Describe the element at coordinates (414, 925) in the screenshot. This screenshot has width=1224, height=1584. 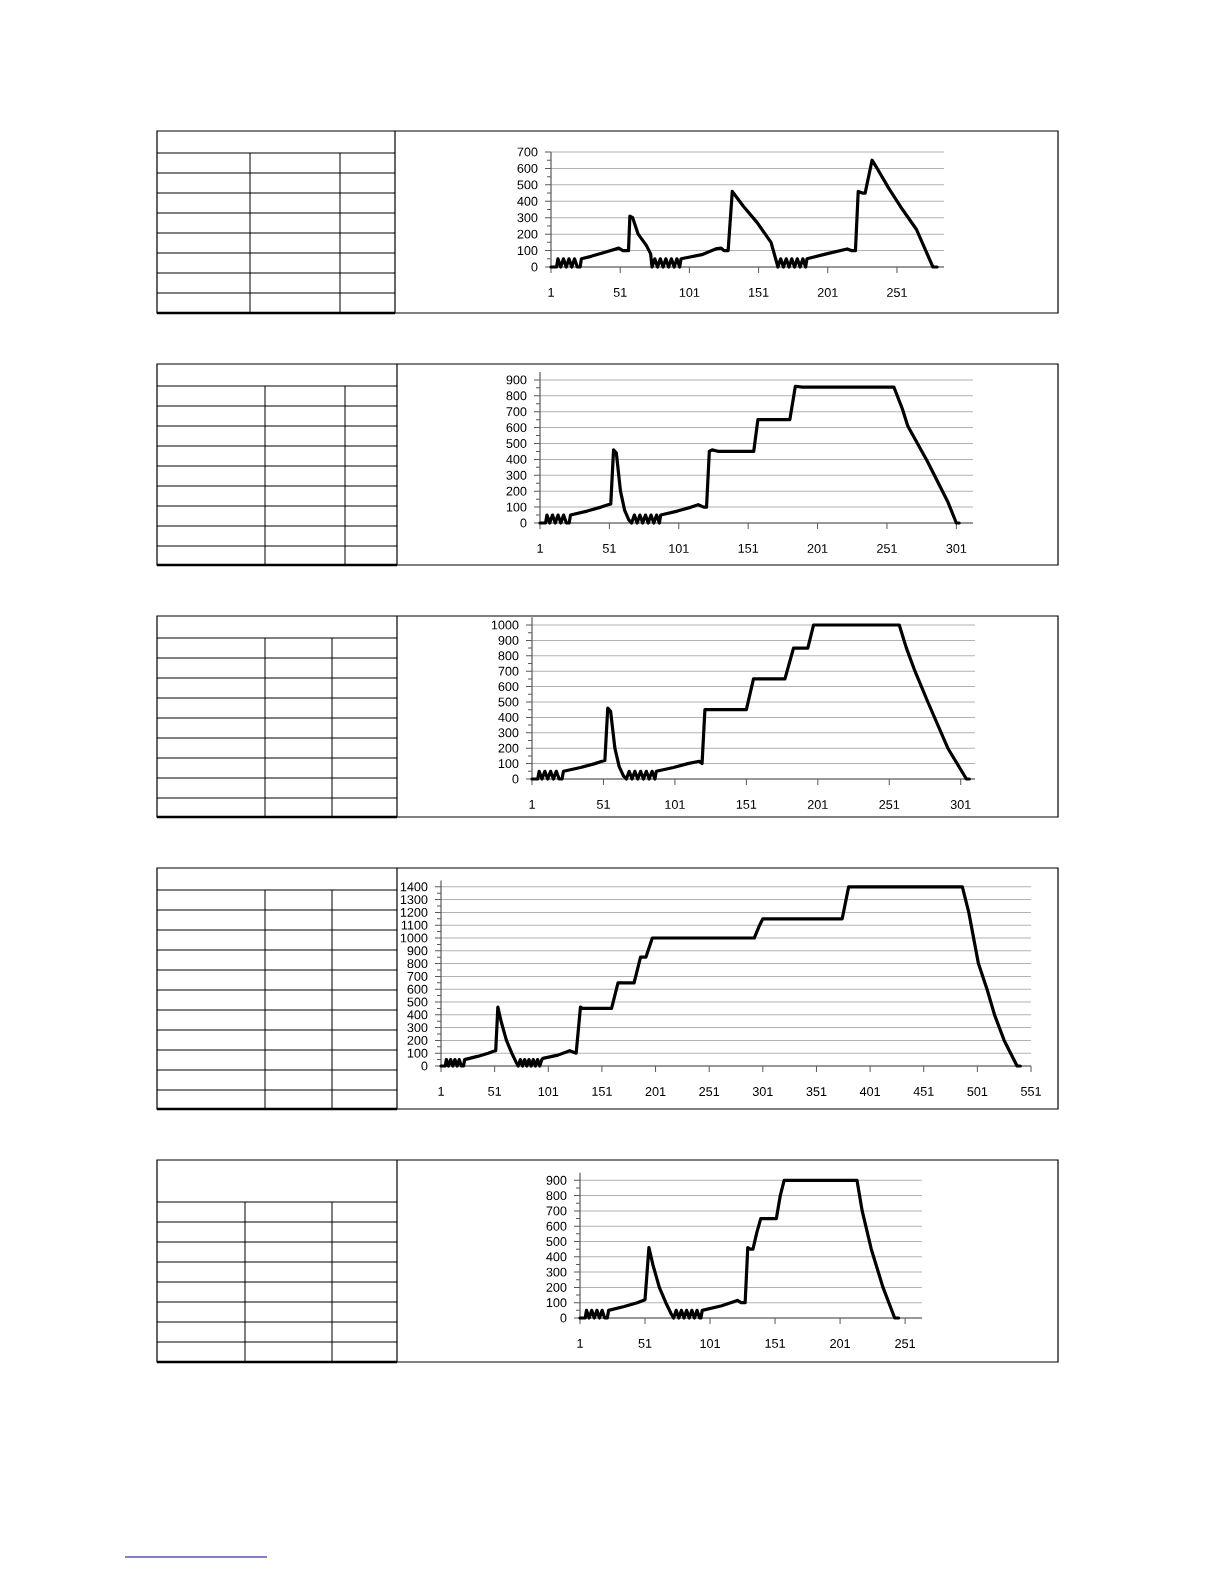
I see `y-tick-label: 1100` at that location.